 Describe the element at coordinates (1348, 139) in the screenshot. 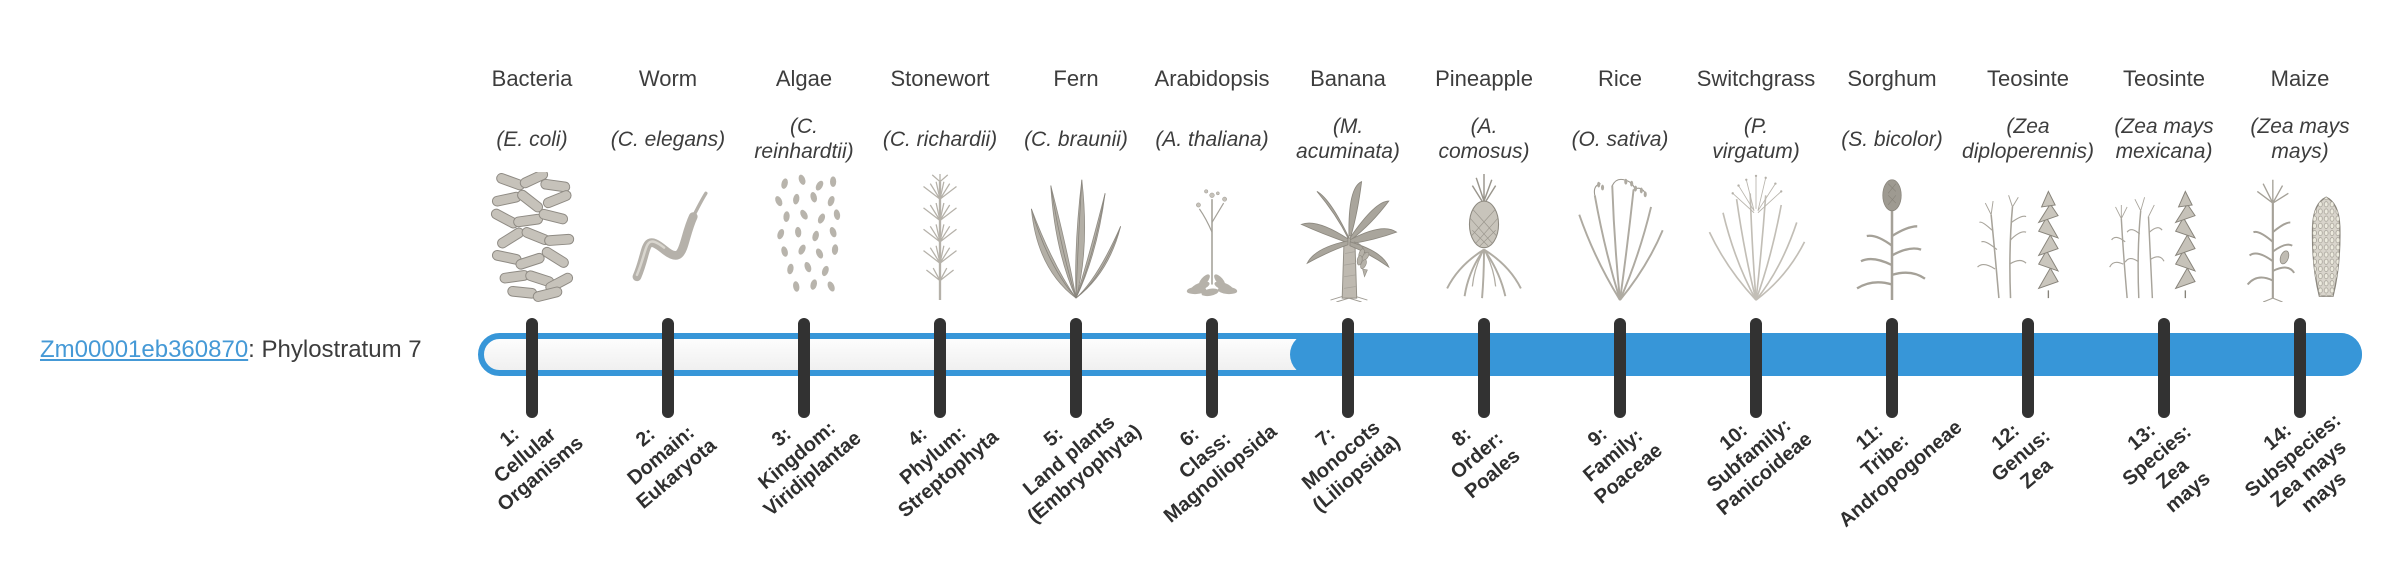

I see `organism-scientific-name: (M. acuminata)` at that location.